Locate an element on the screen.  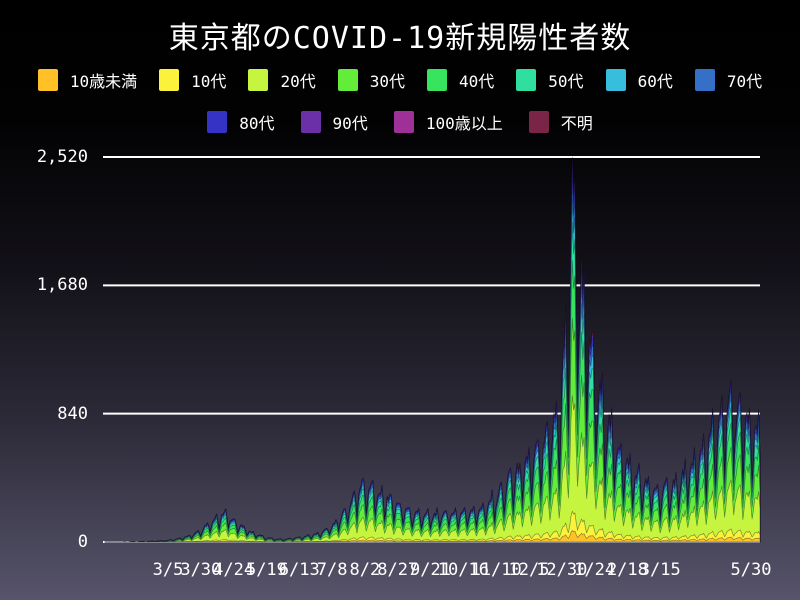
x-axis-tick-label: 12/30 is located at coordinates (562, 570).